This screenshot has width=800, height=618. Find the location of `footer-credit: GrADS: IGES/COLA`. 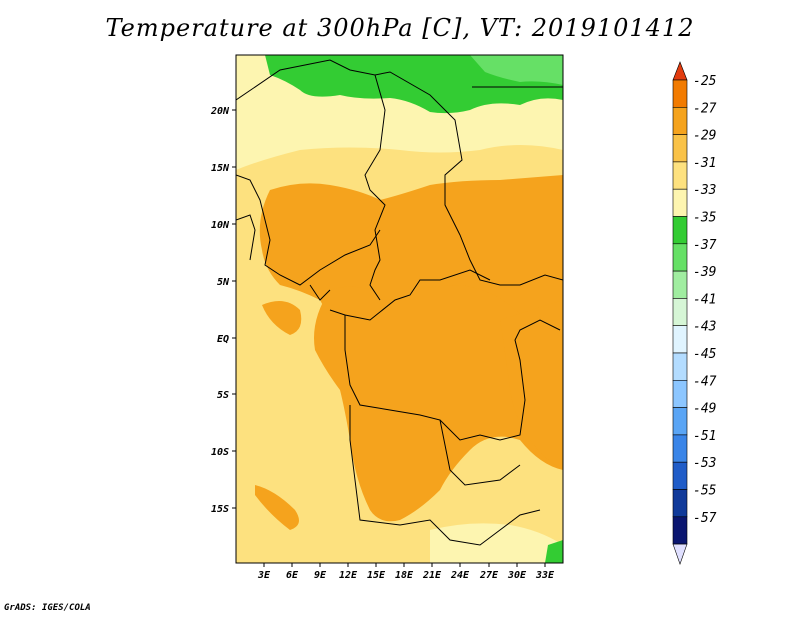

footer-credit: GrADS: IGES/COLA is located at coordinates (47, 608).